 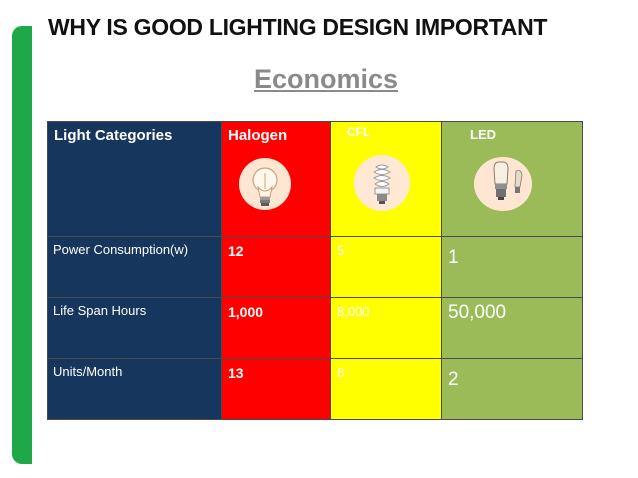 I want to click on value-cell-led: 1, so click(x=512, y=267).